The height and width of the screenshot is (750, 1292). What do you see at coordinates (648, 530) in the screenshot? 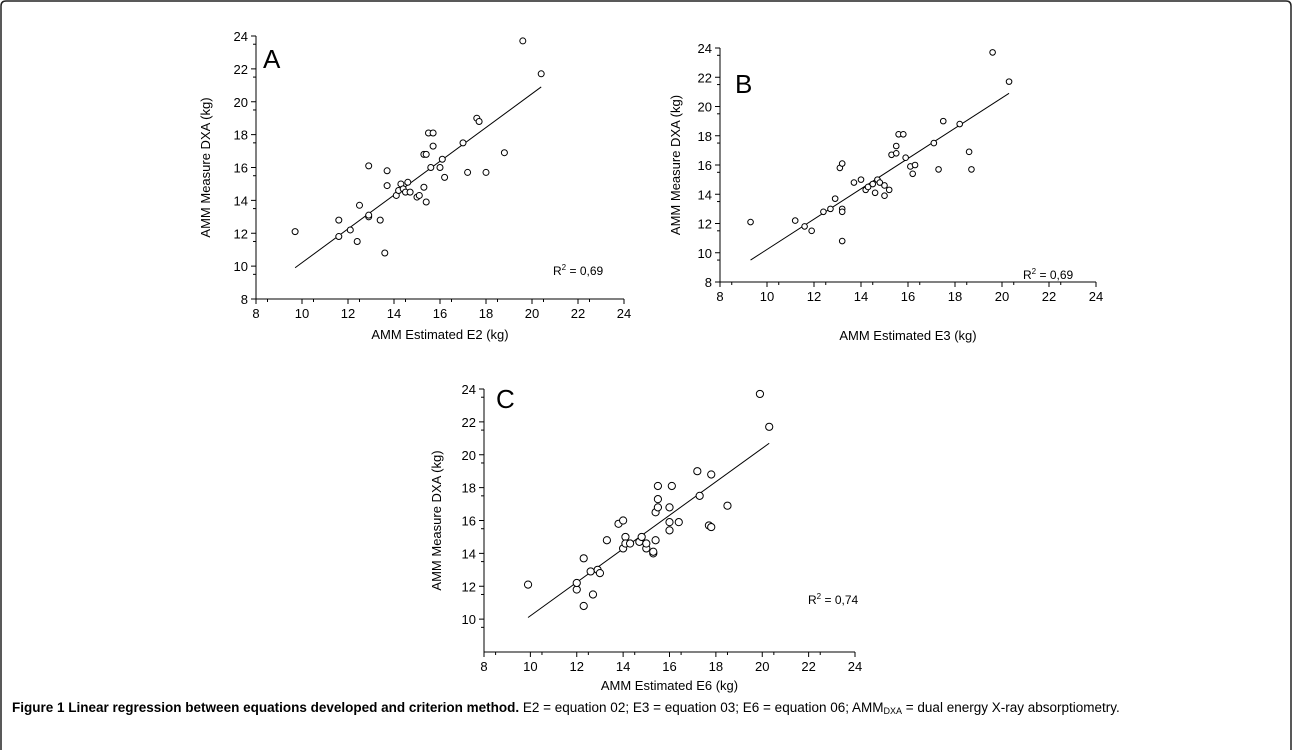
I see `regression-line-c` at bounding box center [648, 530].